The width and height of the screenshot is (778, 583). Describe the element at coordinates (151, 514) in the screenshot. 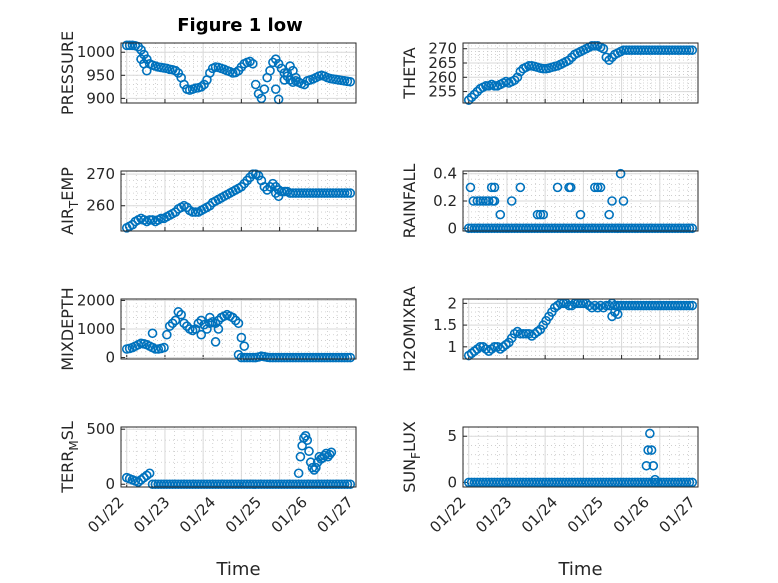

I see `x-tick-label: 01/23` at that location.